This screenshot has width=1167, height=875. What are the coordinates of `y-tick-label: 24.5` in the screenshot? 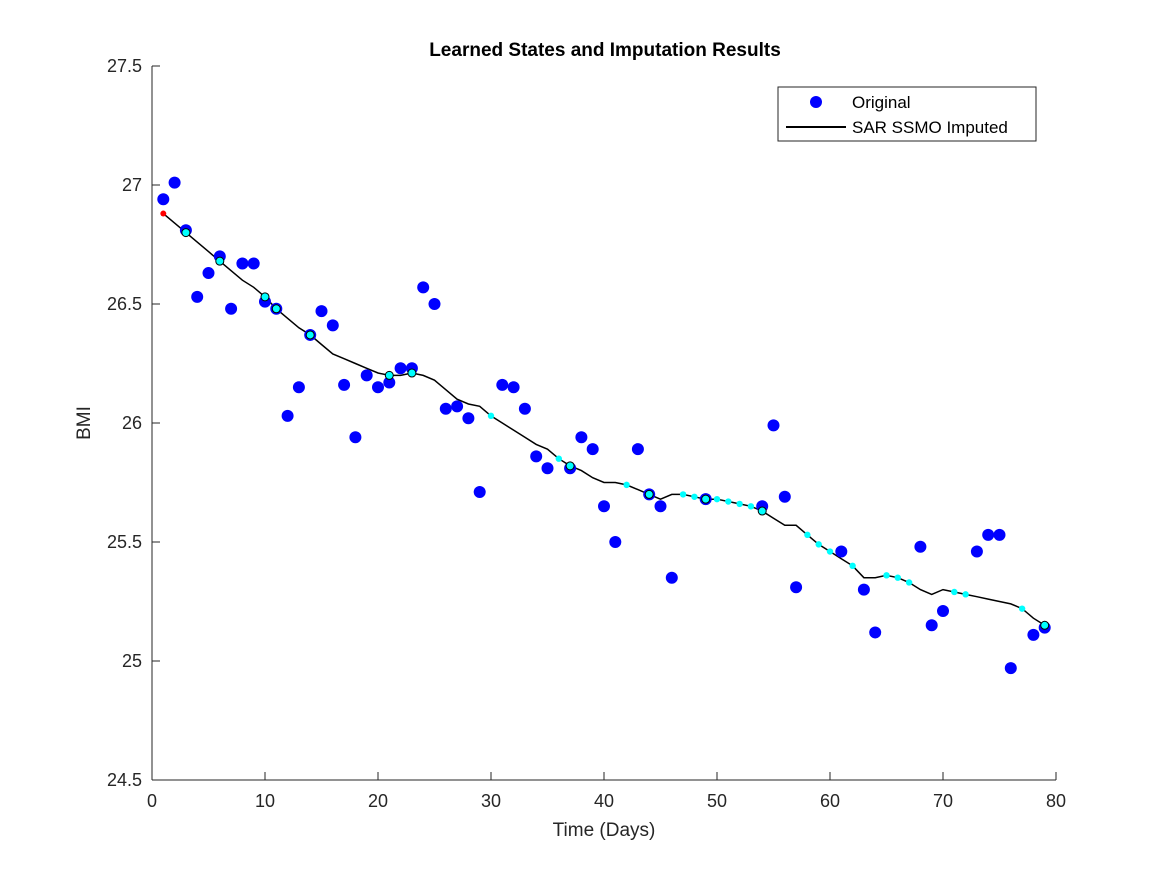 It's located at (124, 780).